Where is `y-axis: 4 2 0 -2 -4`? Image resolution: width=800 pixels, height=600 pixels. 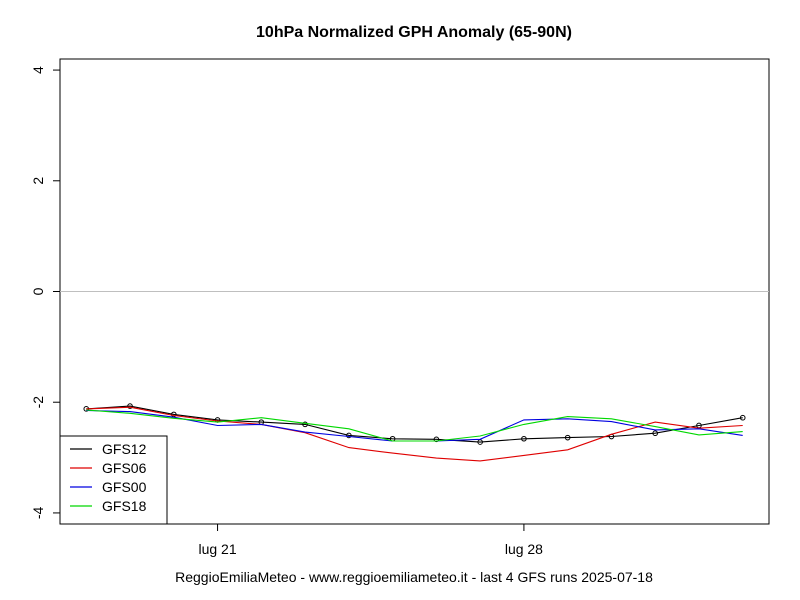 y-axis: 4 2 0 -2 -4 is located at coordinates (45, 292).